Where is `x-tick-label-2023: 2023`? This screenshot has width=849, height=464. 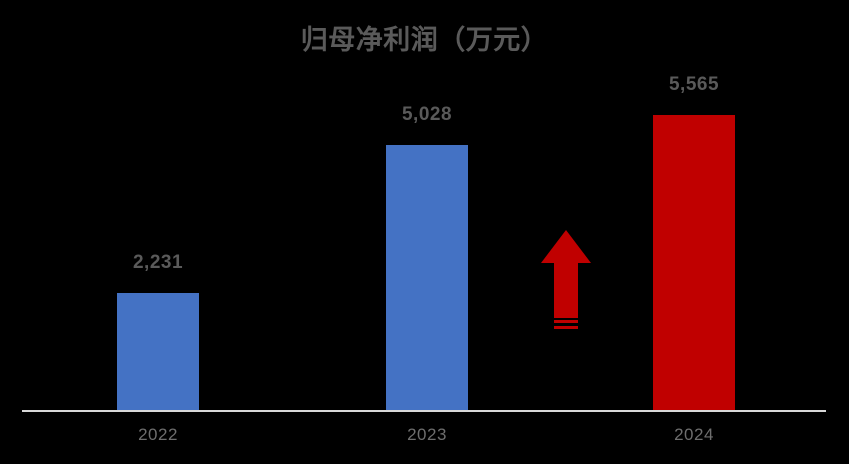 x-tick-label-2023: 2023 is located at coordinates (427, 434).